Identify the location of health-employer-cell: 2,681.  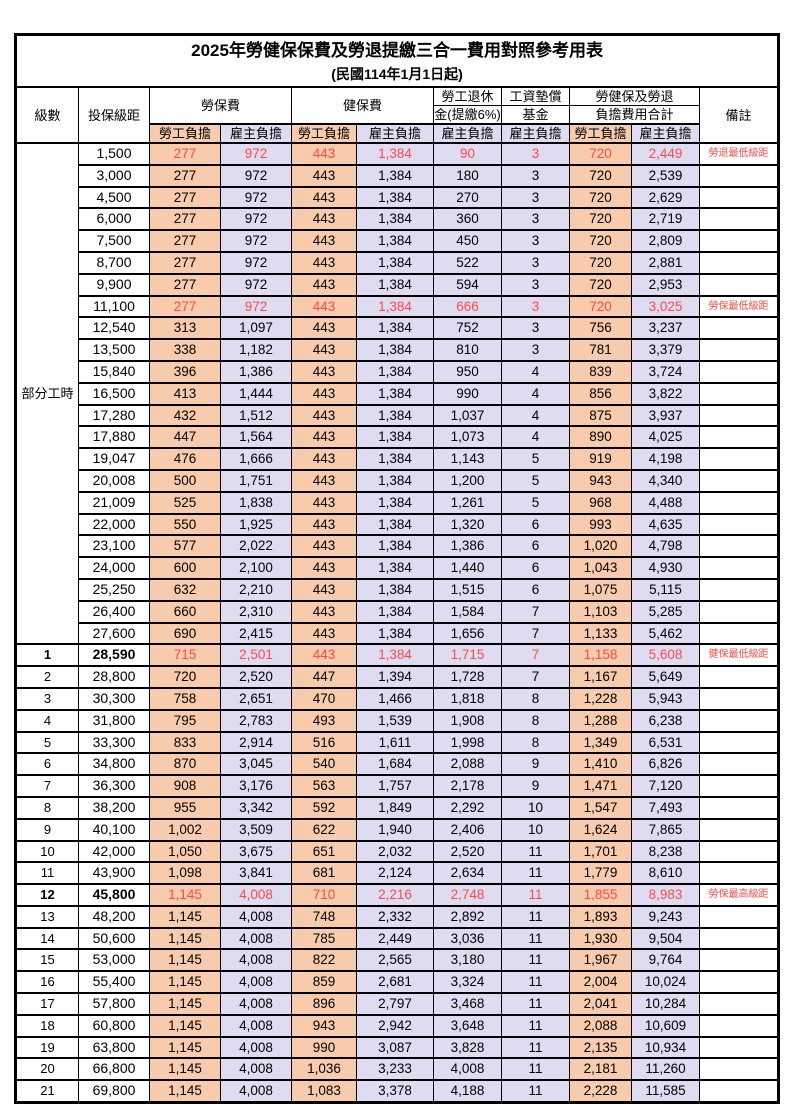
(395, 982).